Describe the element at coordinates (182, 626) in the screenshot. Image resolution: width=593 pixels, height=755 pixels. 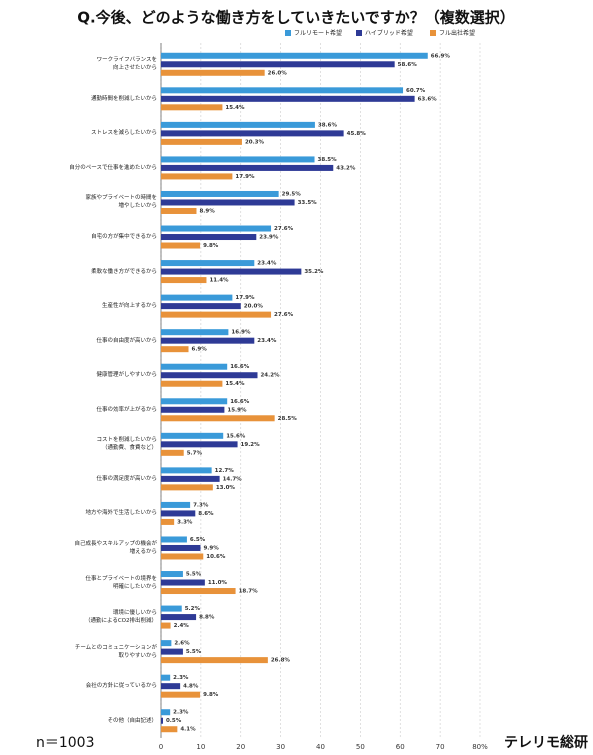
I see `value-label: 2.4%` at that location.